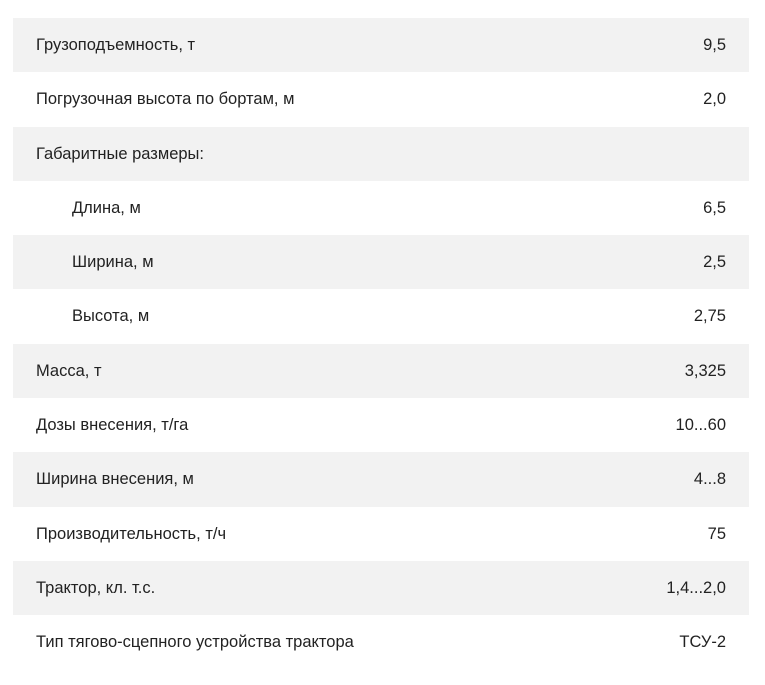 The image size is (765, 685). Describe the element at coordinates (705, 370) in the screenshot. I see `row-value: 3,325` at that location.